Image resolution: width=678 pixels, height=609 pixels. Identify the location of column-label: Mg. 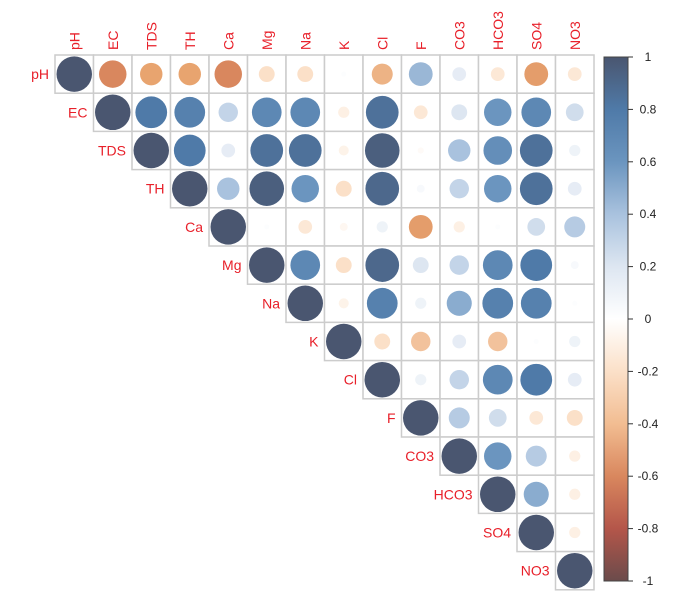
(267, 40).